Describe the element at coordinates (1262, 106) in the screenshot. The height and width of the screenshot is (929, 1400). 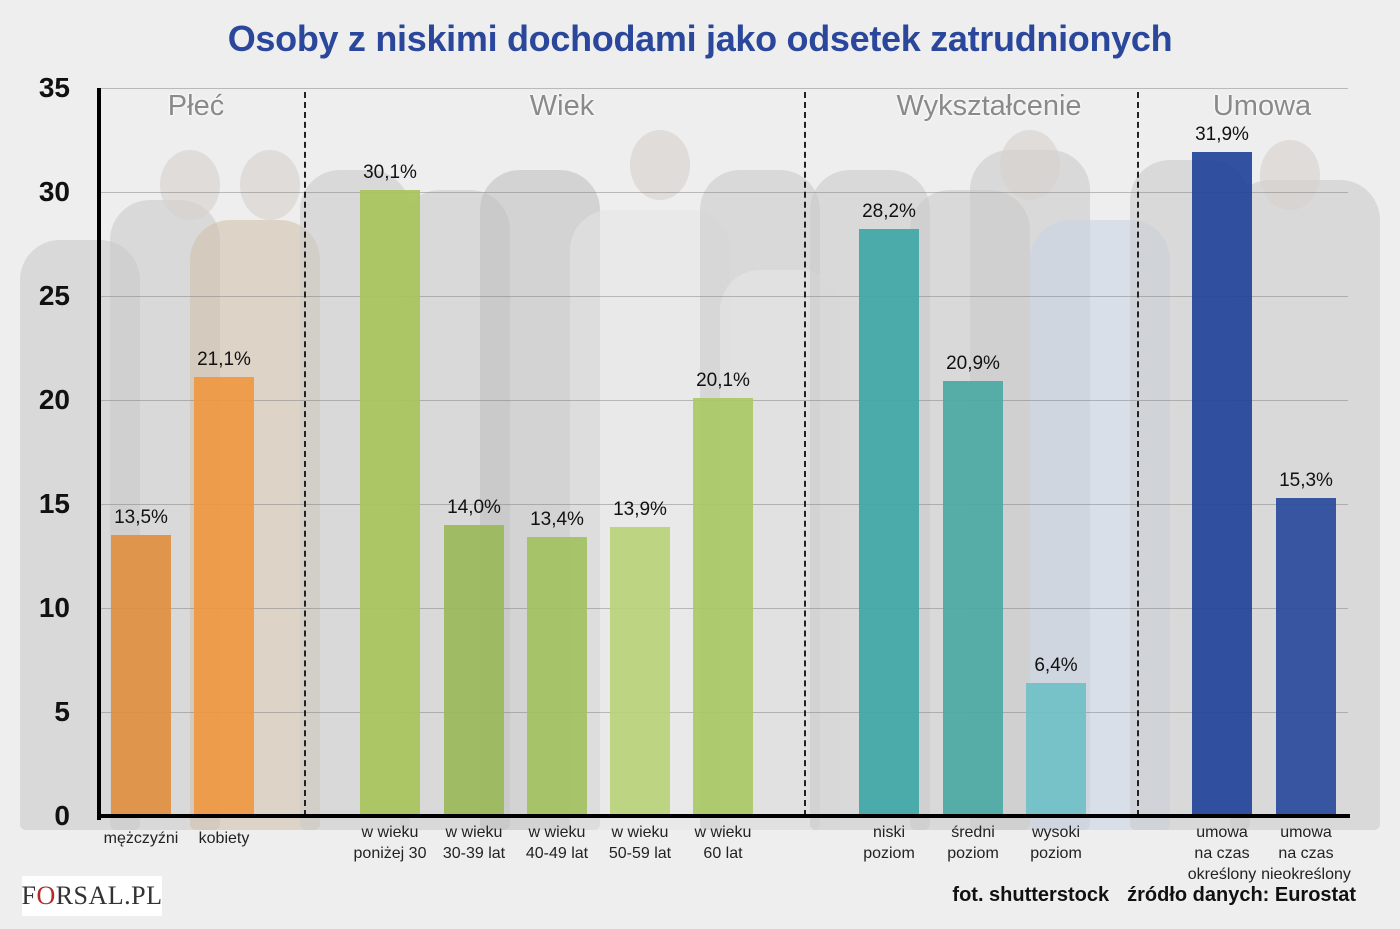
I see `group-label-umowa: Umowa` at that location.